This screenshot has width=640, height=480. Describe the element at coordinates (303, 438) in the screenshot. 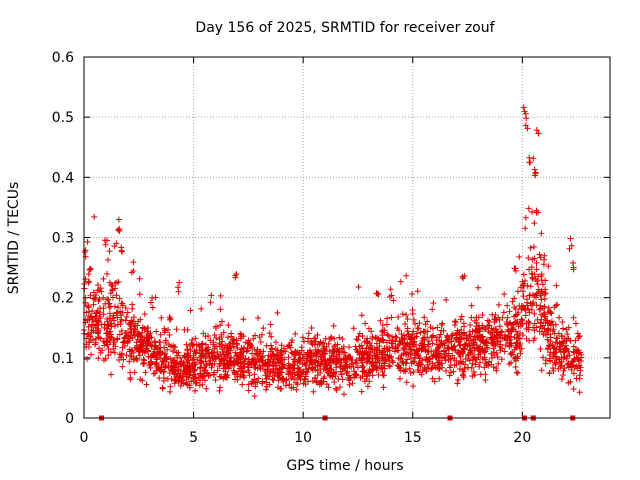

I see `x-tick-label: 10` at that location.